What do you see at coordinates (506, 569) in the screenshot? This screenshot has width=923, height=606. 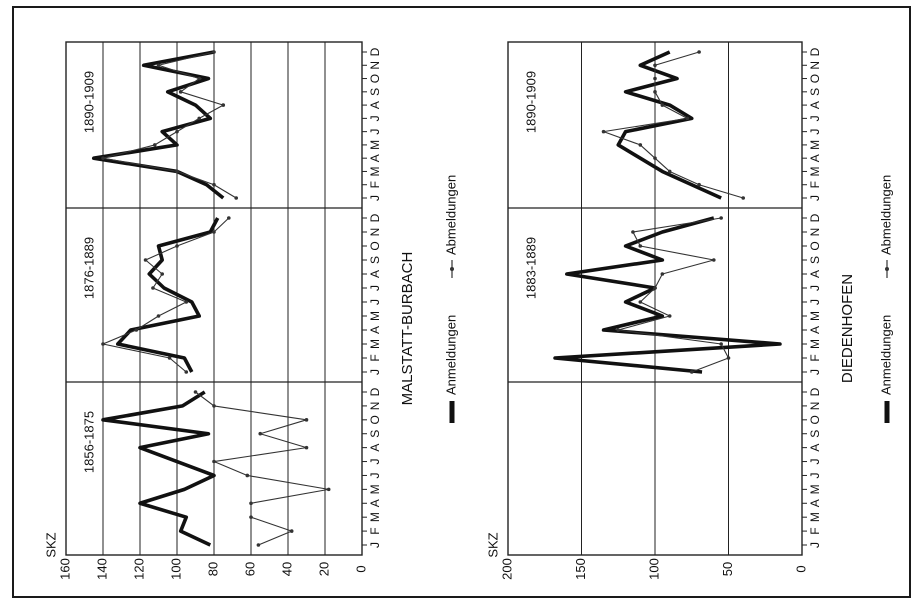 I see `tick-label: 200` at bounding box center [506, 569].